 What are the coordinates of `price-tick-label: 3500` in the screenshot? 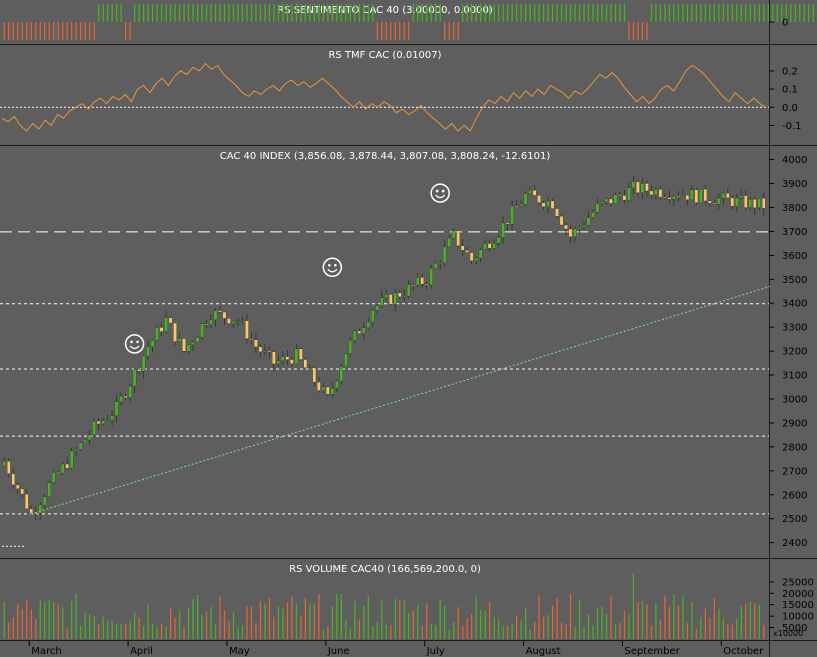 It's located at (794, 280).